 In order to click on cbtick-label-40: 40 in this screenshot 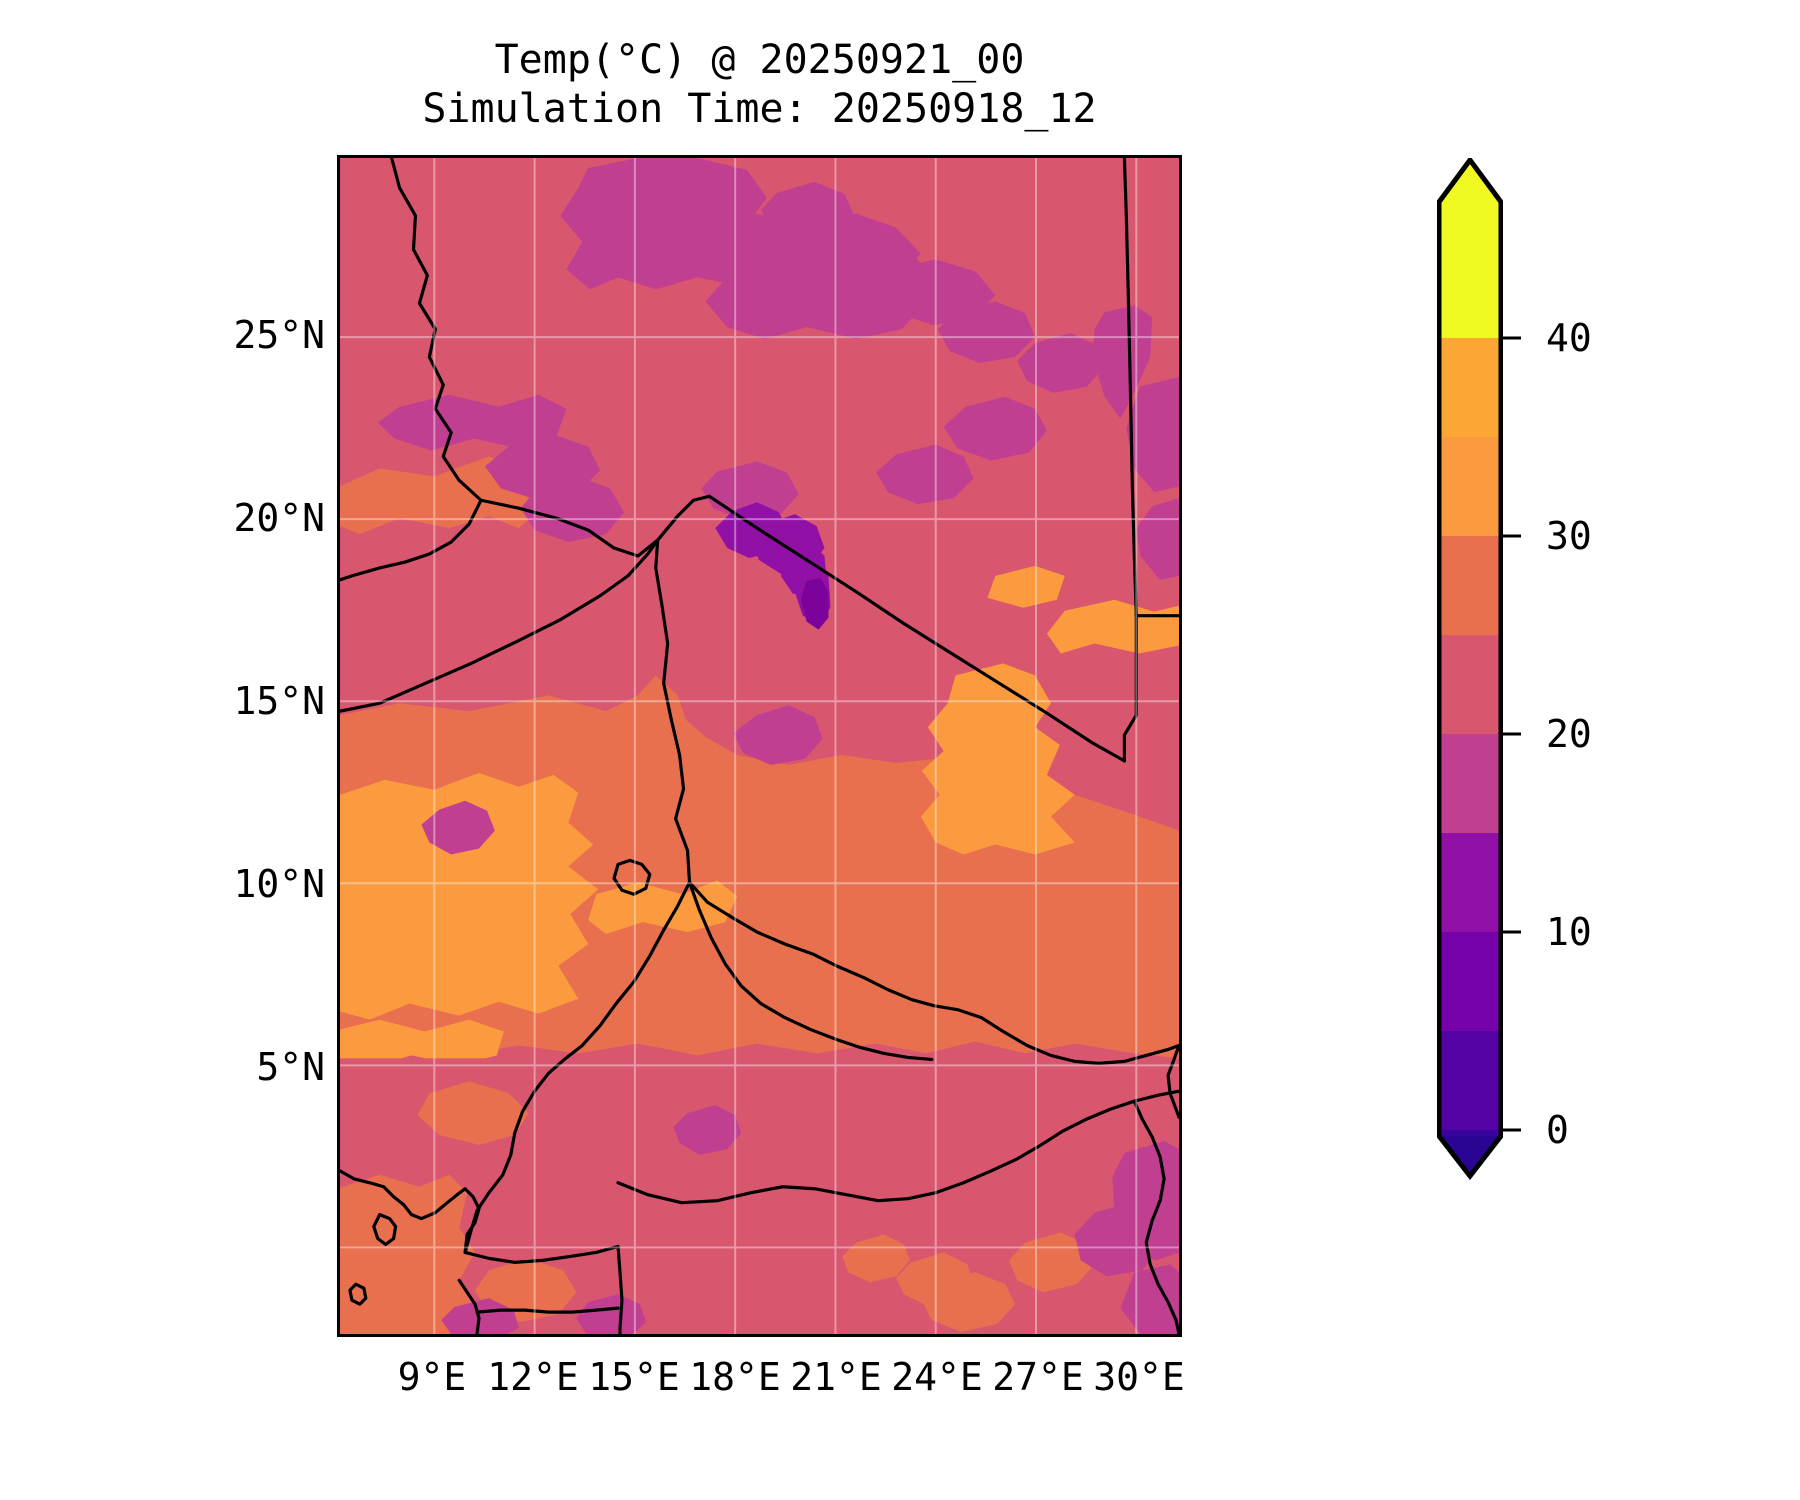, I will do `click(1569, 338)`.